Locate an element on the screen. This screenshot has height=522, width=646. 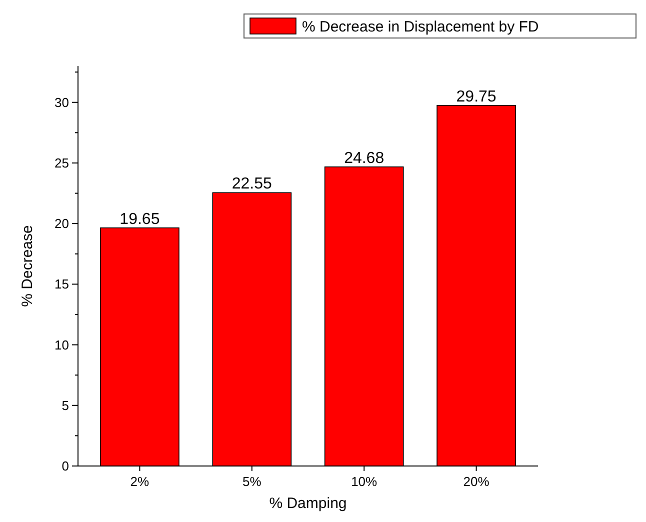
x-tick-label: 10% is located at coordinates (364, 481).